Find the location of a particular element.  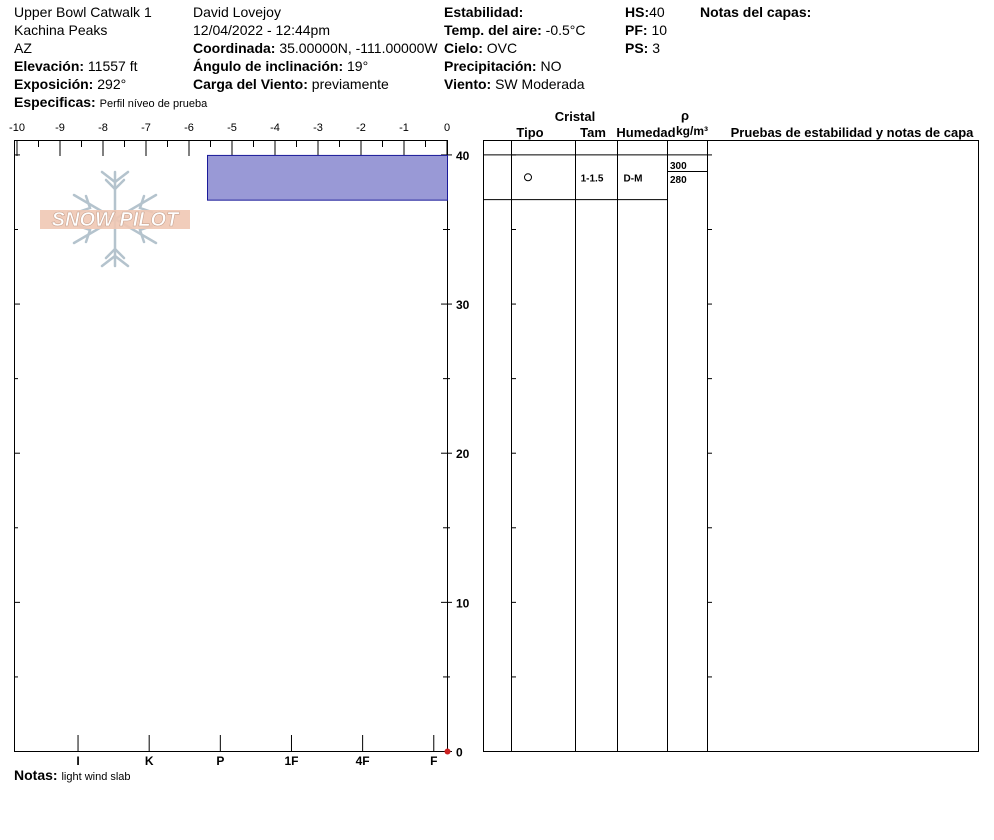

hardness-tick-label: K is located at coordinates (149, 761).